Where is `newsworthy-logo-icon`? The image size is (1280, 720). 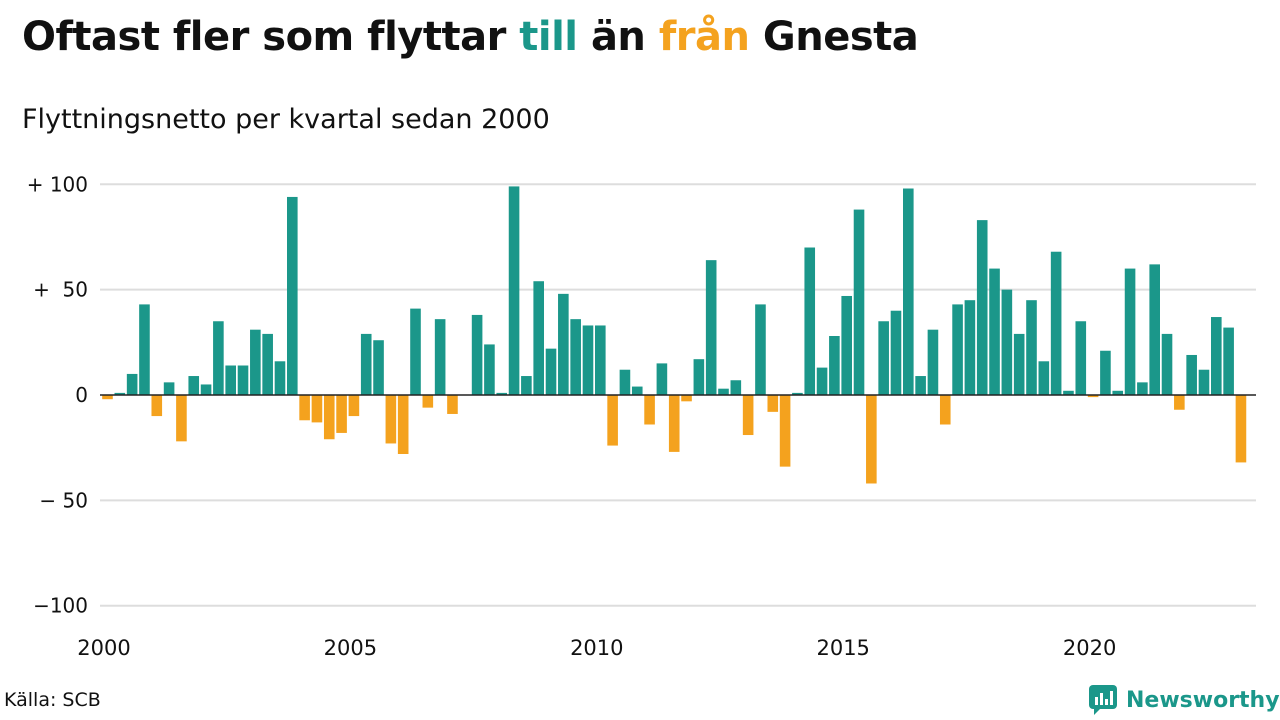 newsworthy-logo-icon is located at coordinates (1103, 700).